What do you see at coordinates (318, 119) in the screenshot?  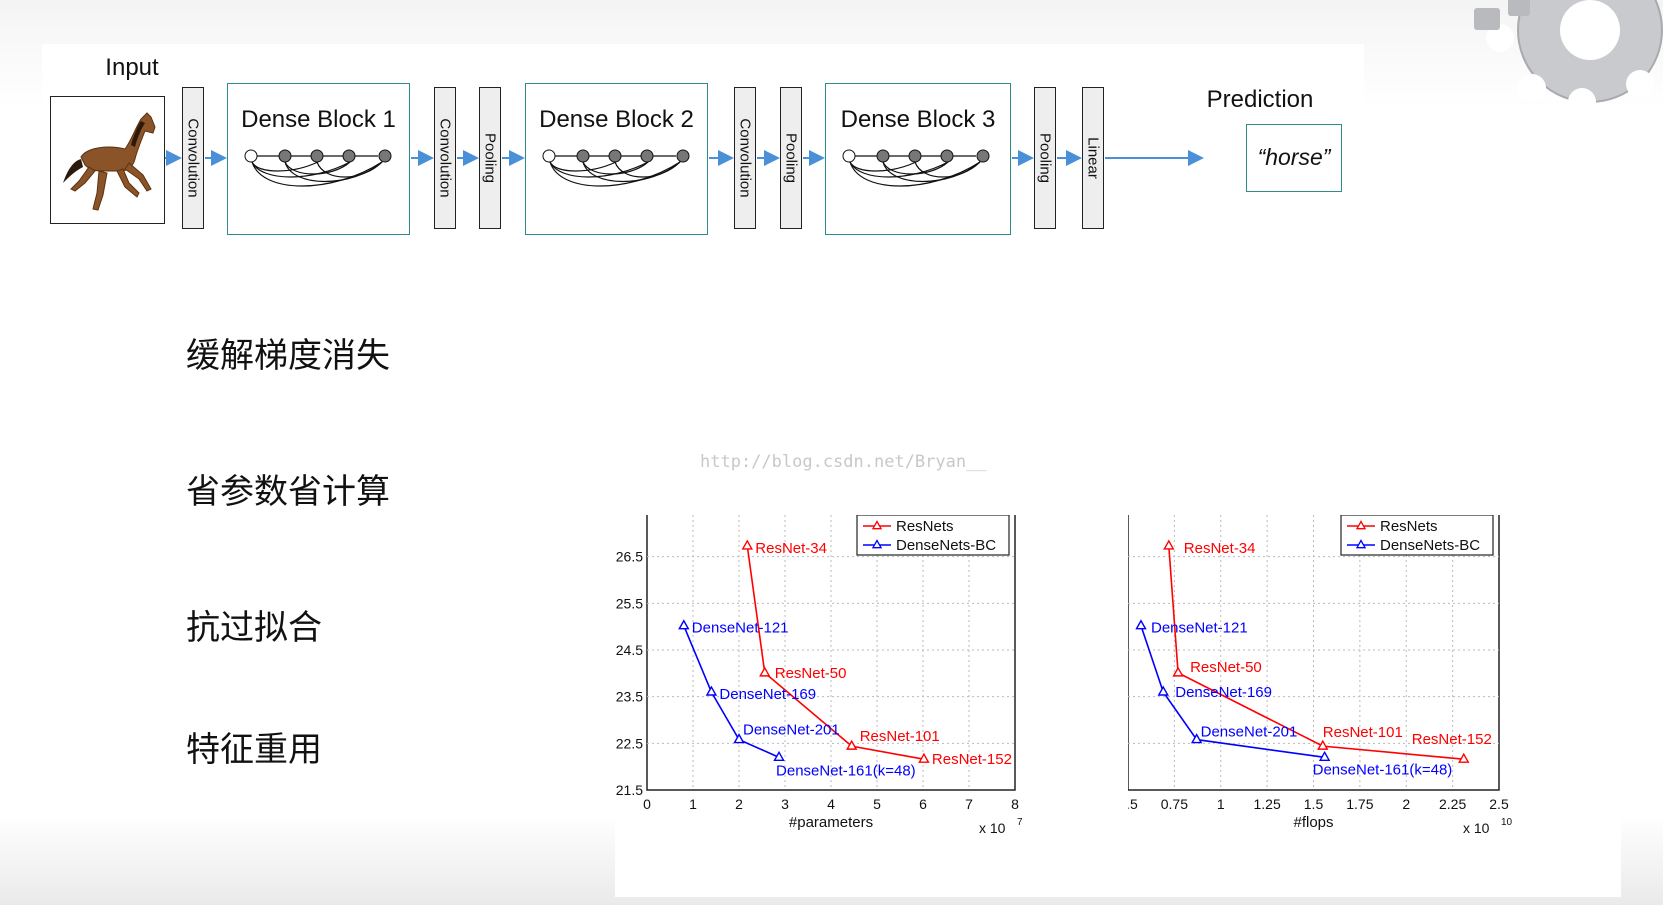 I see `dense-block-title: Dense Block 1` at bounding box center [318, 119].